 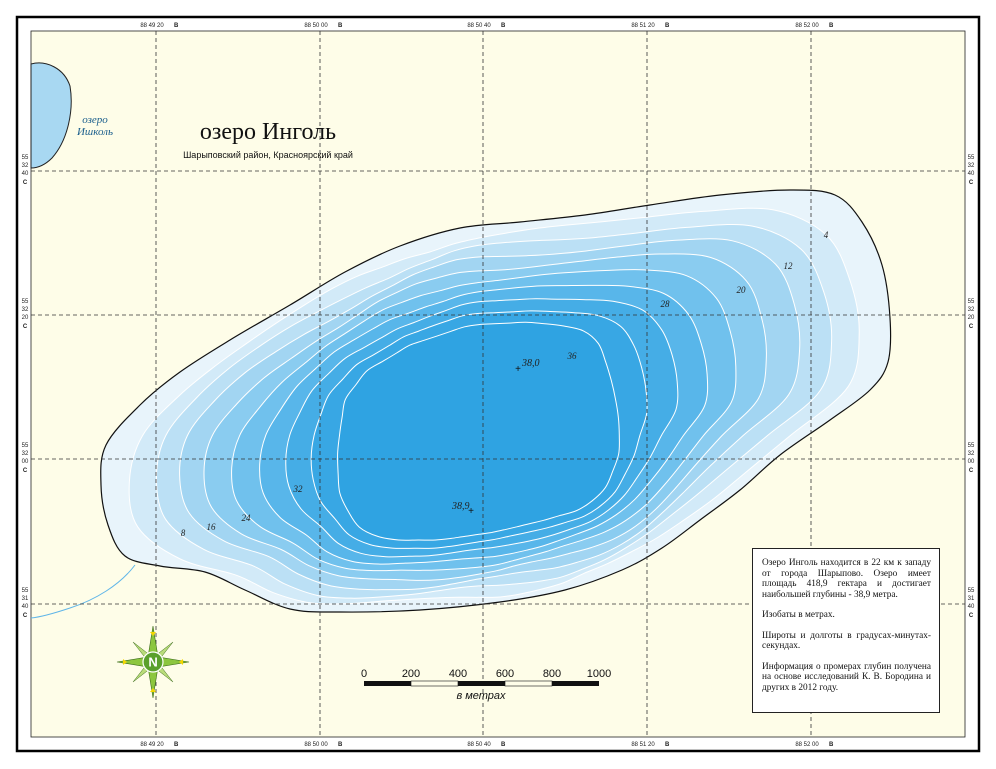 What do you see at coordinates (83, 591) in the screenshot?
I see `stream` at bounding box center [83, 591].